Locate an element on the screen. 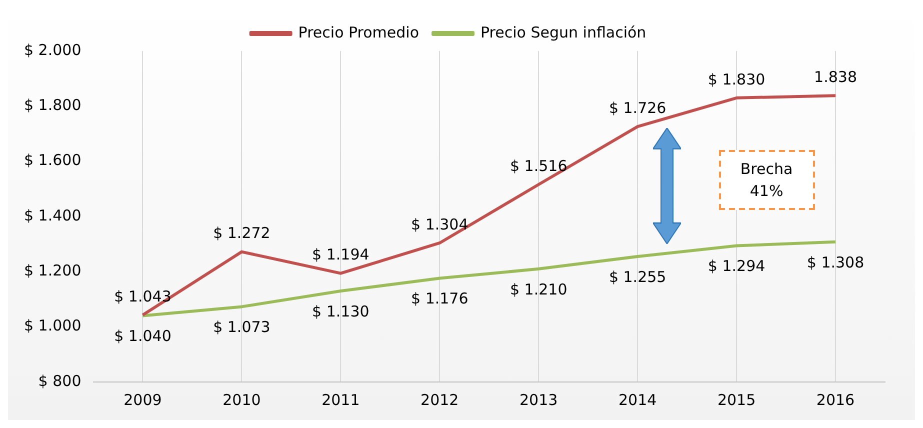  data-label: $ 1.726 is located at coordinates (637, 107).